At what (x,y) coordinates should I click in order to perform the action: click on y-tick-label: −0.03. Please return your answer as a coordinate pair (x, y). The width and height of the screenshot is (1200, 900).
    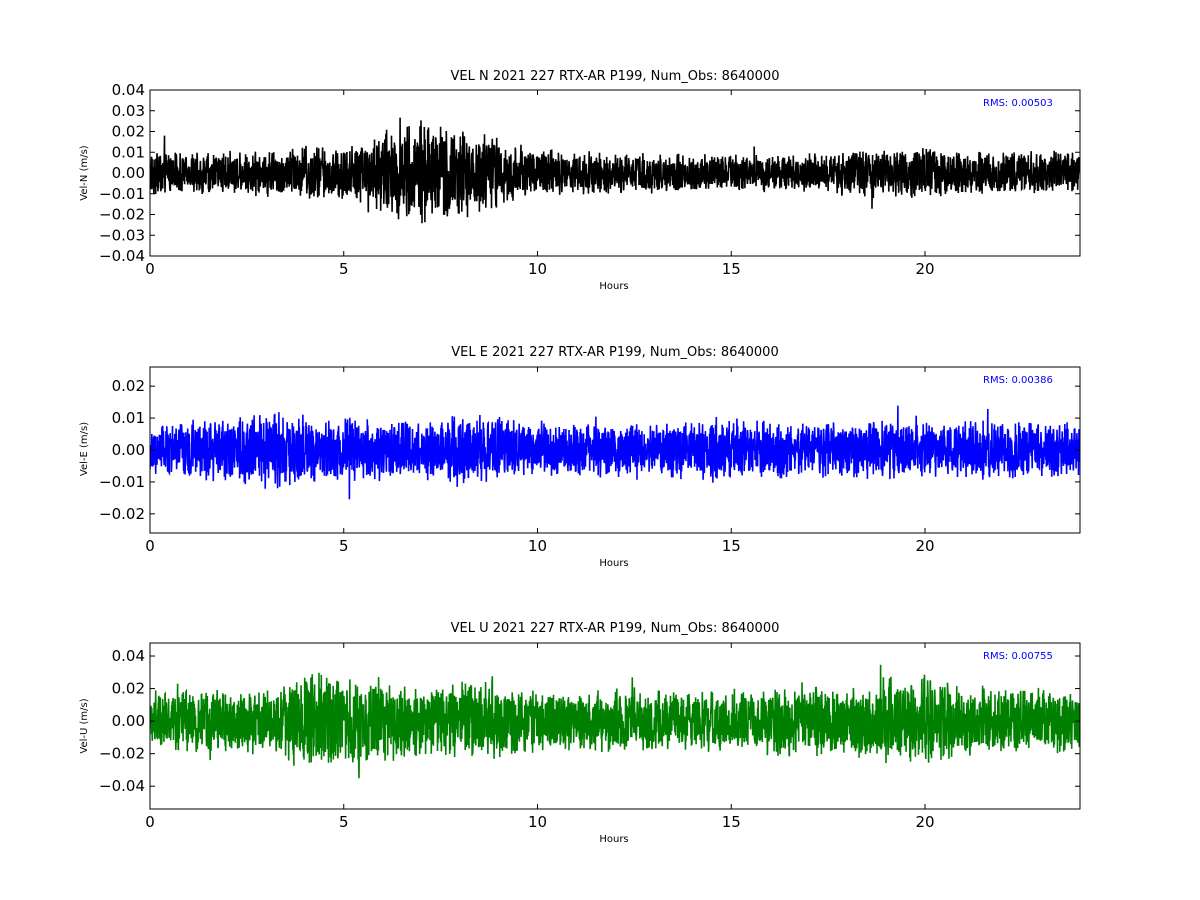
    Looking at the image, I should click on (122, 235).